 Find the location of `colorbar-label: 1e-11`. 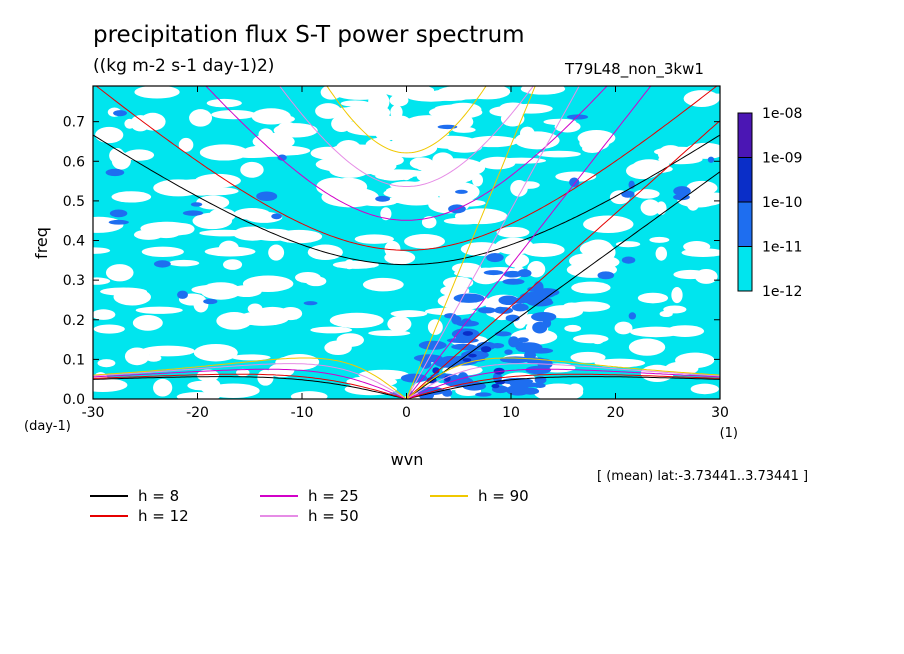

colorbar-label: 1e-11 is located at coordinates (782, 248).